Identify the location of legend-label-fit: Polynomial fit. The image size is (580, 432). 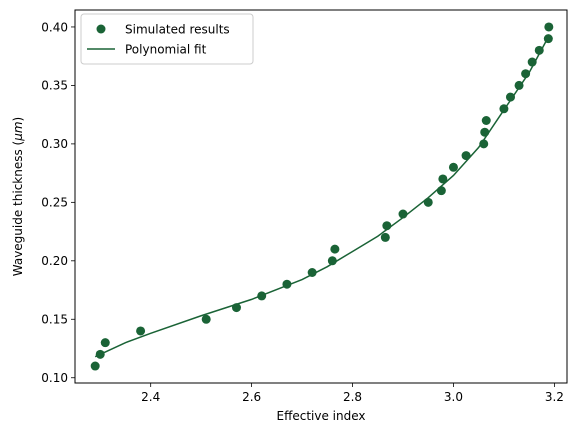
(166, 50).